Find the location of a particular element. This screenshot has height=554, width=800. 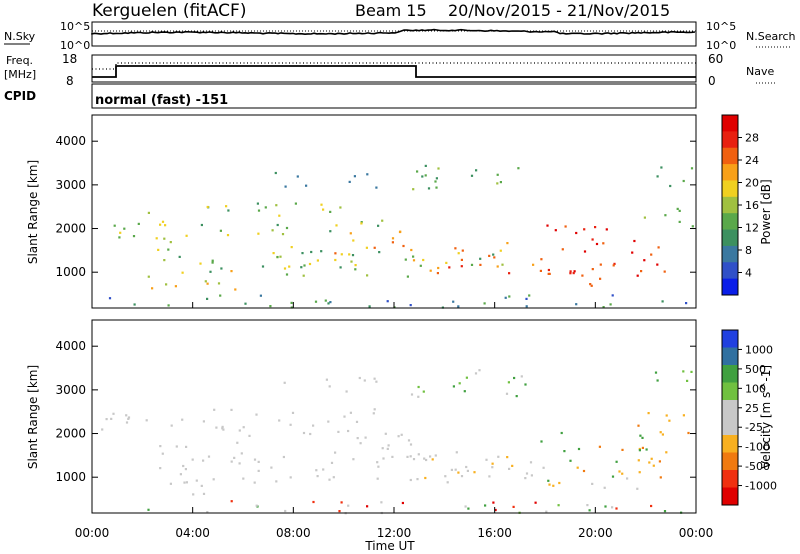

ytick-label: 4000 is located at coordinates (70, 346).